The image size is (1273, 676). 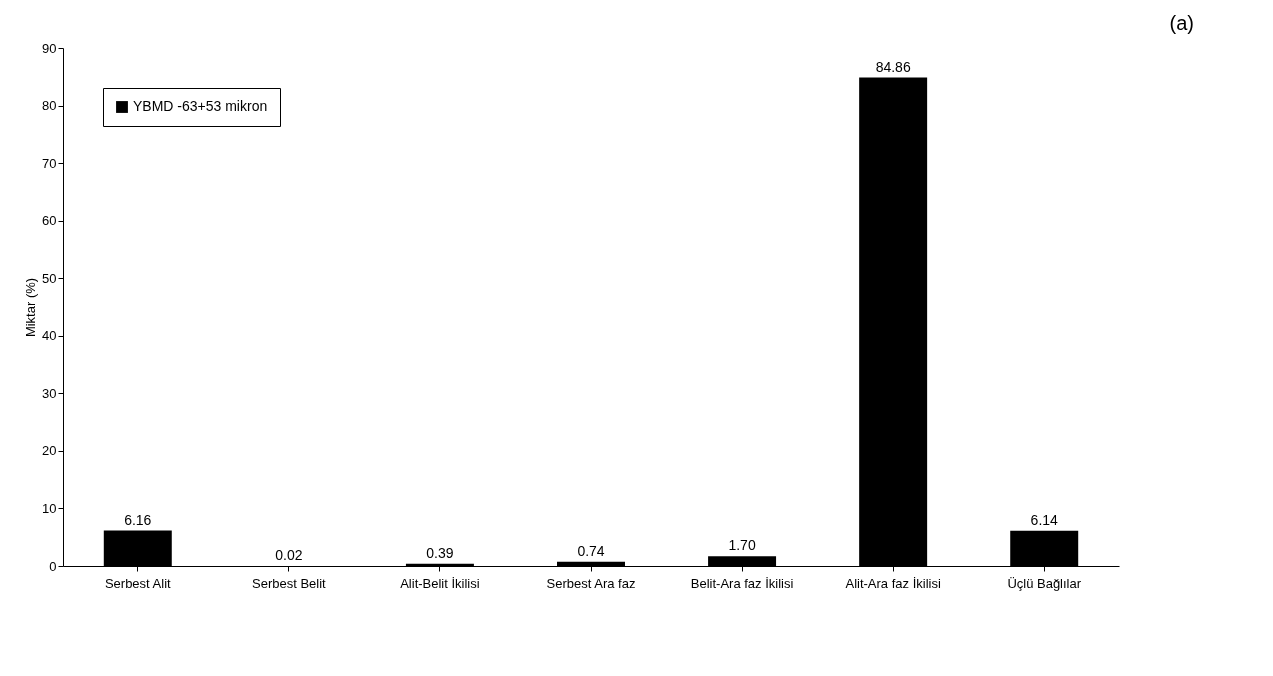 What do you see at coordinates (893, 66) in the screenshot?
I see `data-label: 84.86` at bounding box center [893, 66].